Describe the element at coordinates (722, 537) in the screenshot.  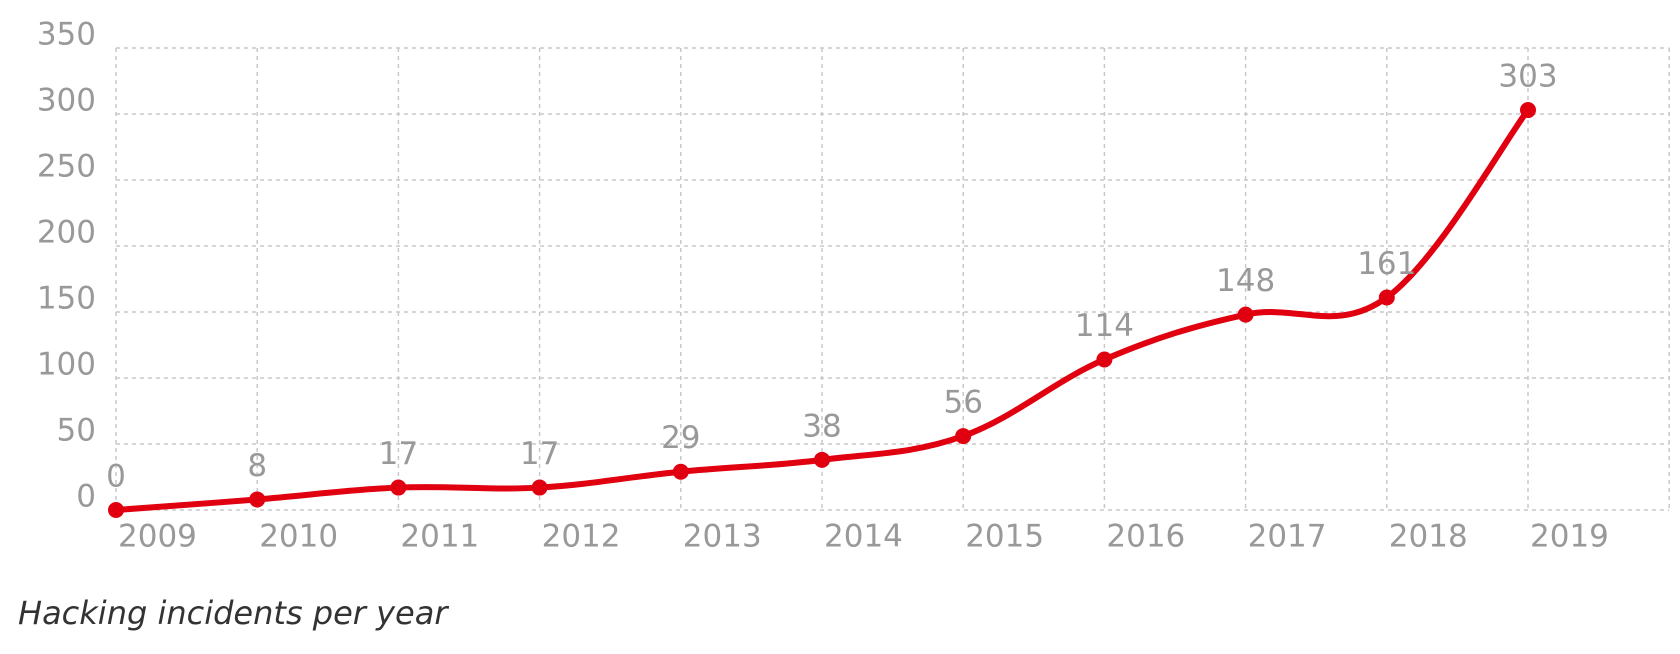
I see `x-tick-label: 2013` at that location.